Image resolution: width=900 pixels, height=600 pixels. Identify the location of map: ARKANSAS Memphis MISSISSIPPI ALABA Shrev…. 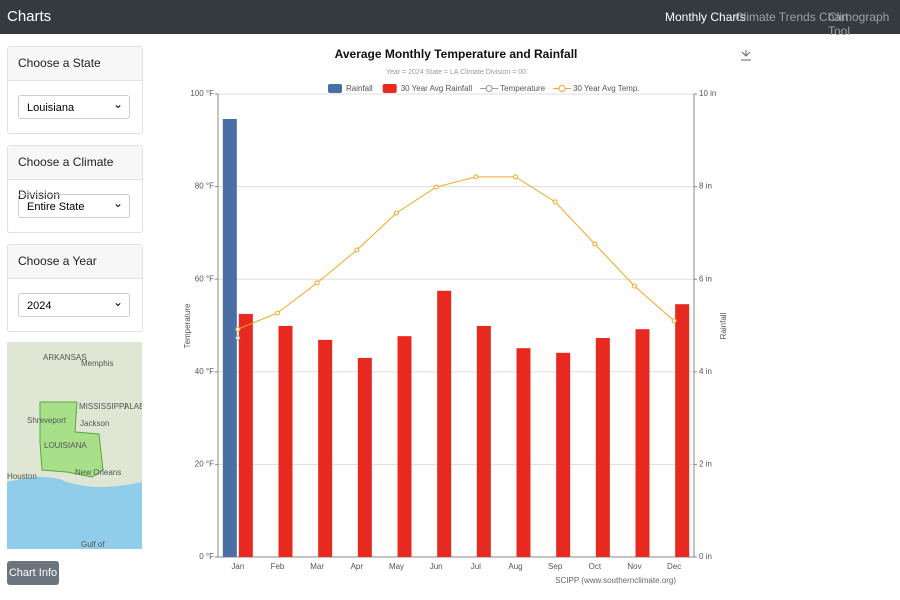
(74, 445).